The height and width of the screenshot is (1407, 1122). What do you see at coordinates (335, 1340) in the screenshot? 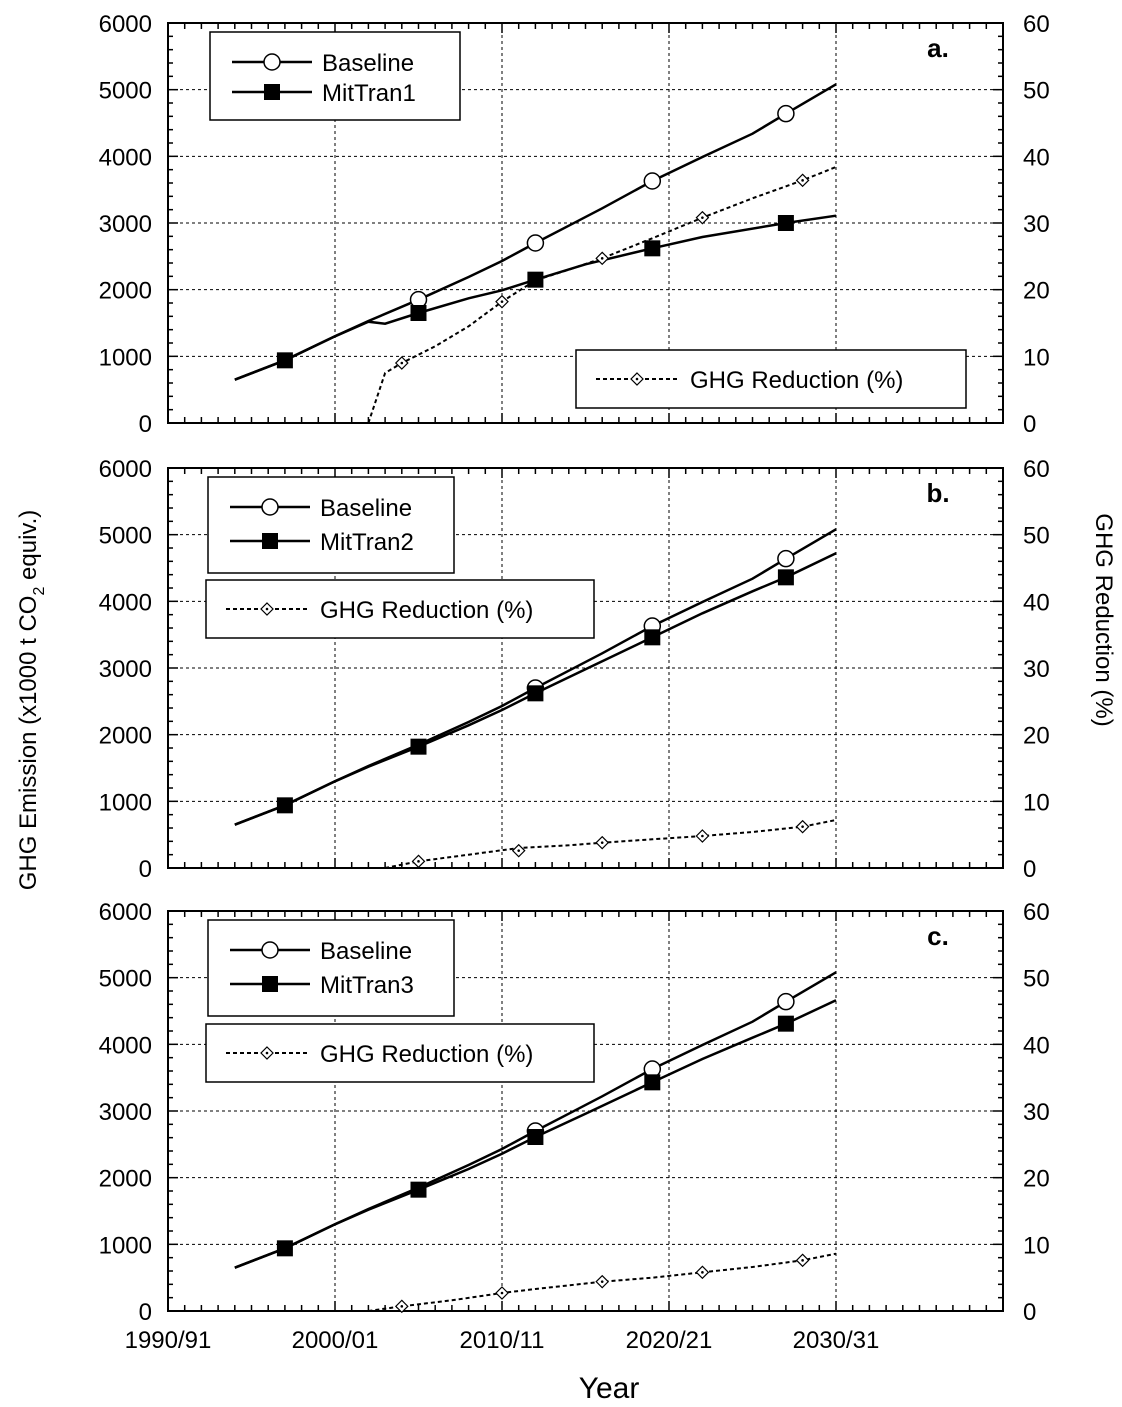
I see `x-tick-label: 2000/01` at bounding box center [335, 1340].